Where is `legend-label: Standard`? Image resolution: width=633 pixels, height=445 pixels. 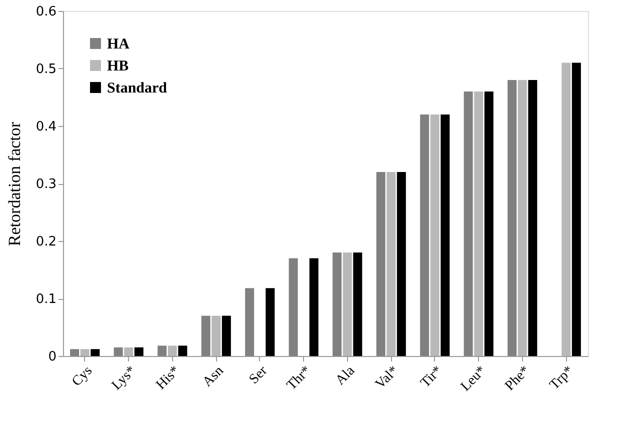 legend-label: Standard is located at coordinates (137, 88).